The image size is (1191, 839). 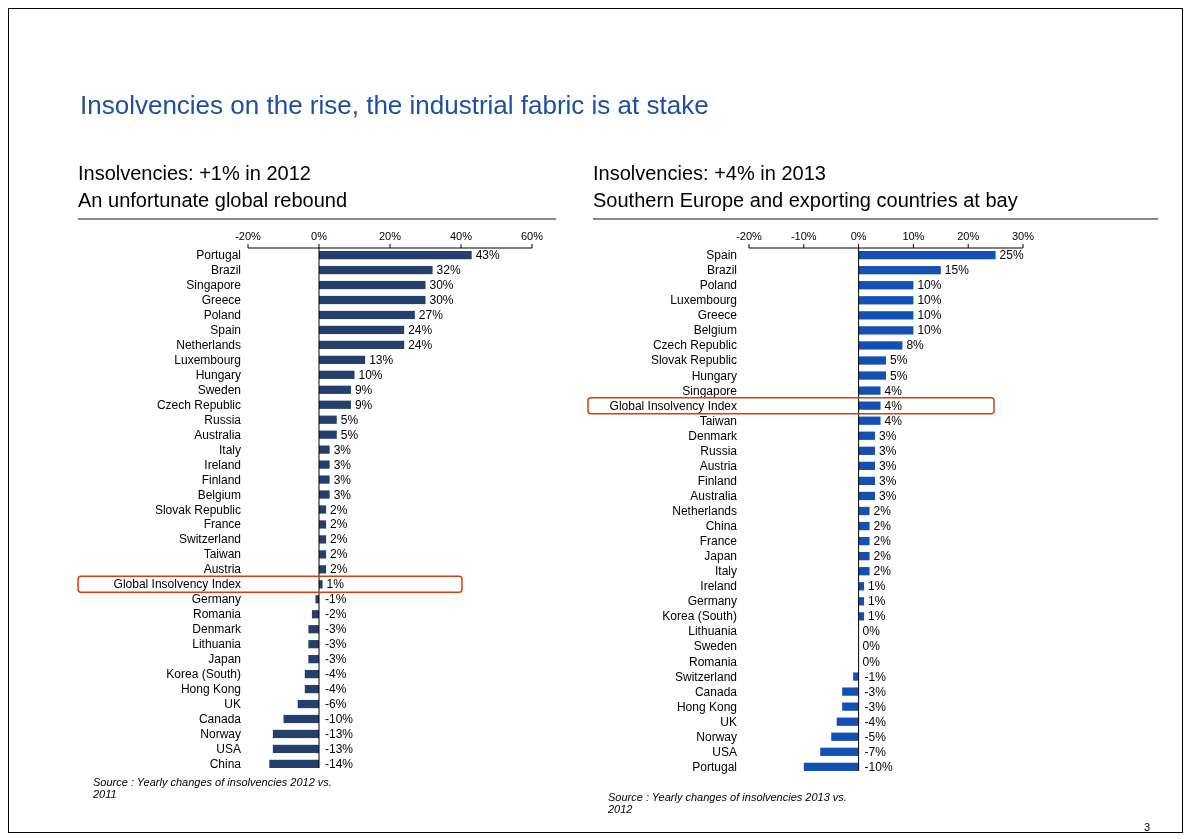 What do you see at coordinates (878, 766) in the screenshot?
I see `data-label: -10%` at bounding box center [878, 766].